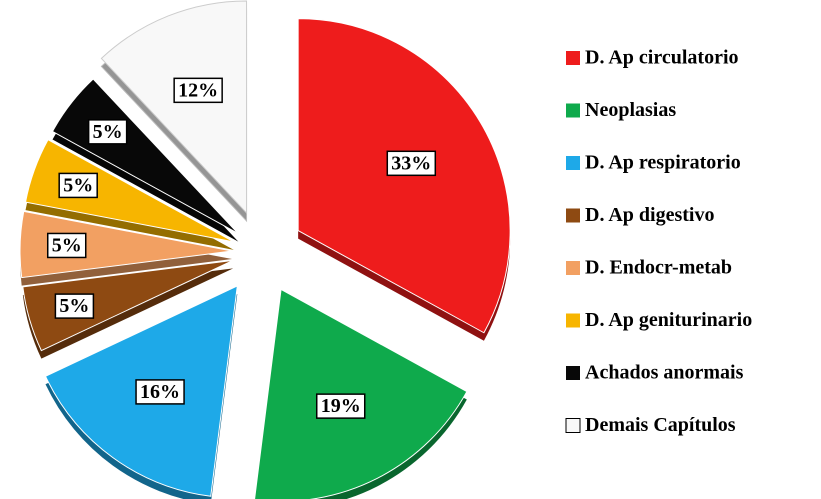 Image resolution: width=821 pixels, height=499 pixels. Describe the element at coordinates (664, 373) in the screenshot. I see `legend-label: Achados anormais` at that location.